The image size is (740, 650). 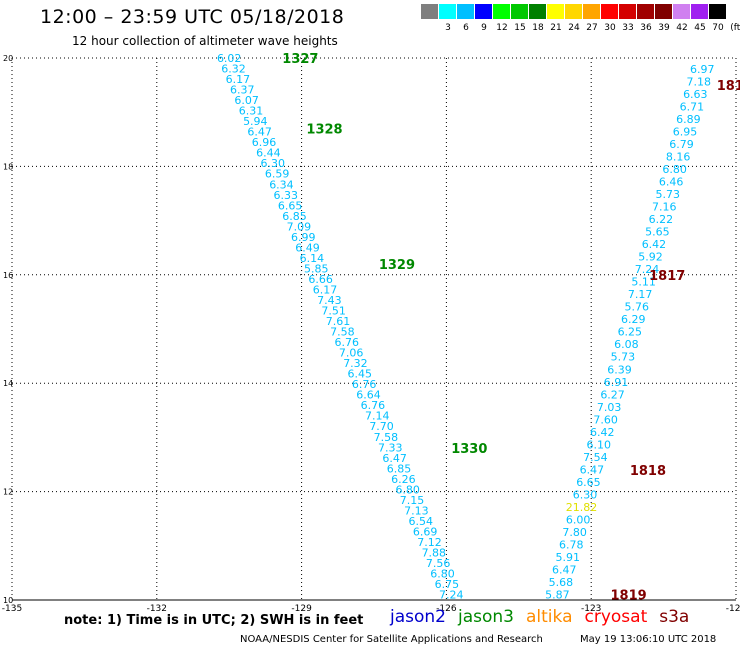 I want to click on data-point-label: 6.14, so click(x=312, y=258).